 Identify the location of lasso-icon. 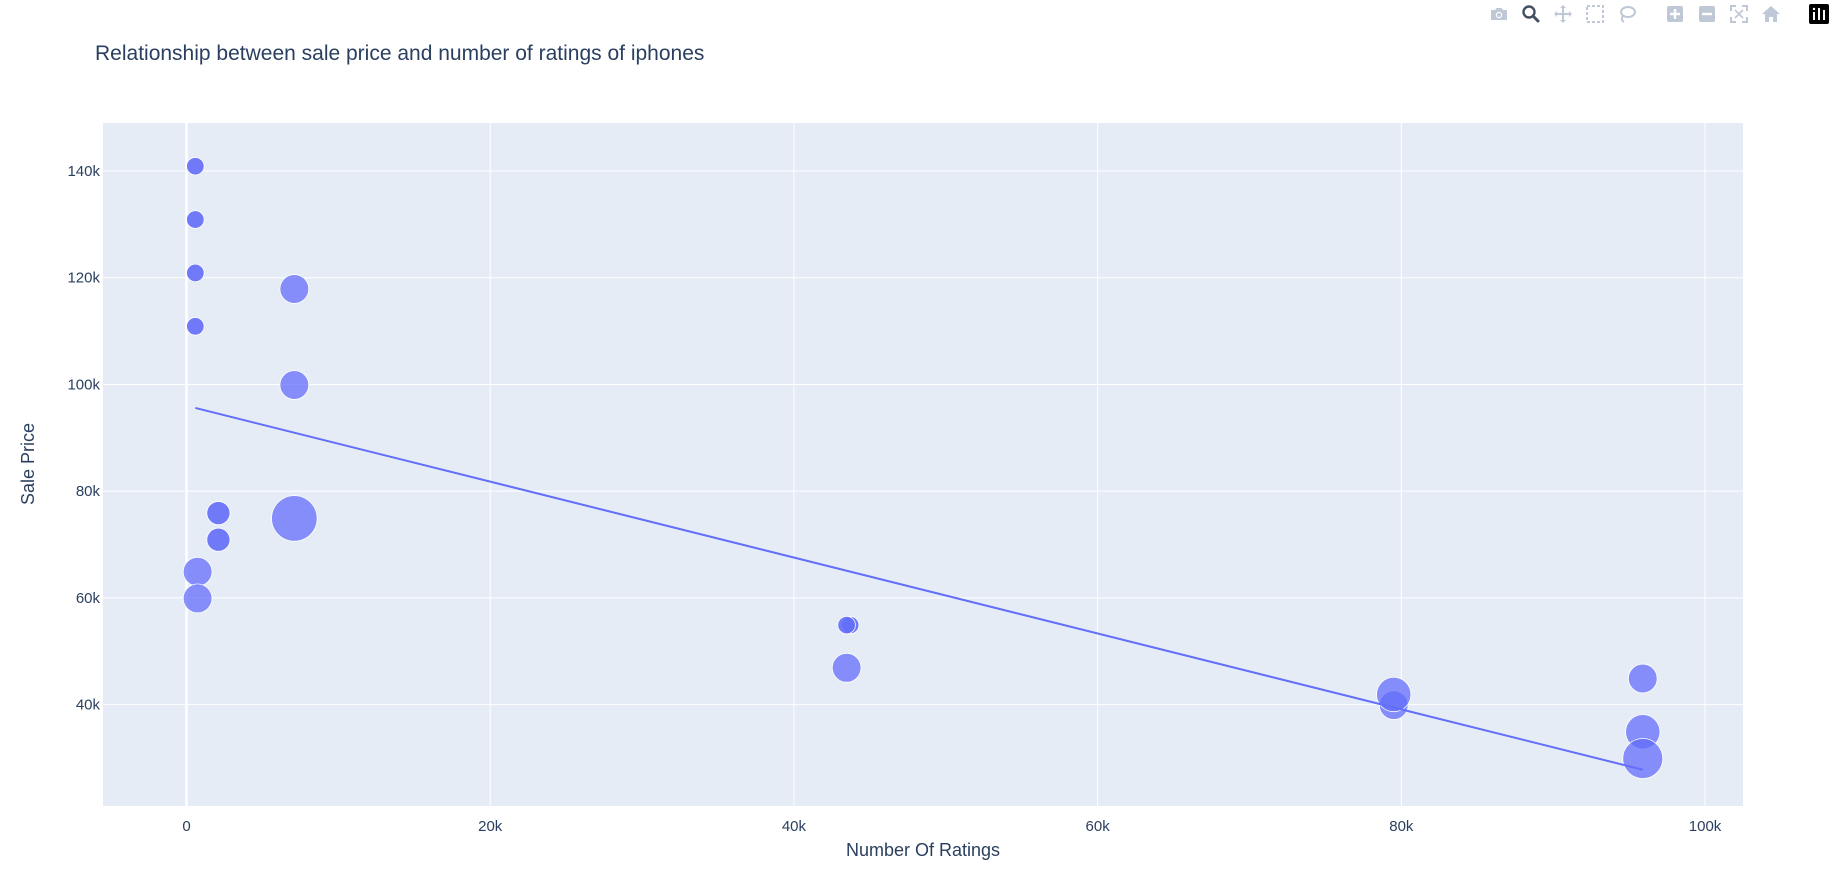
(1627, 14).